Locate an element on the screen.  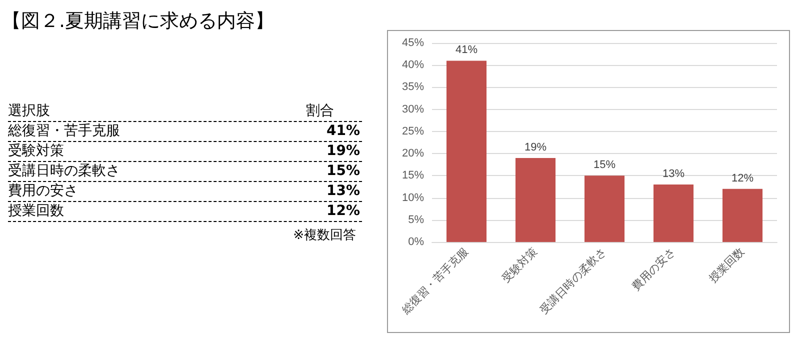
data-label: 41% is located at coordinates (466, 50).